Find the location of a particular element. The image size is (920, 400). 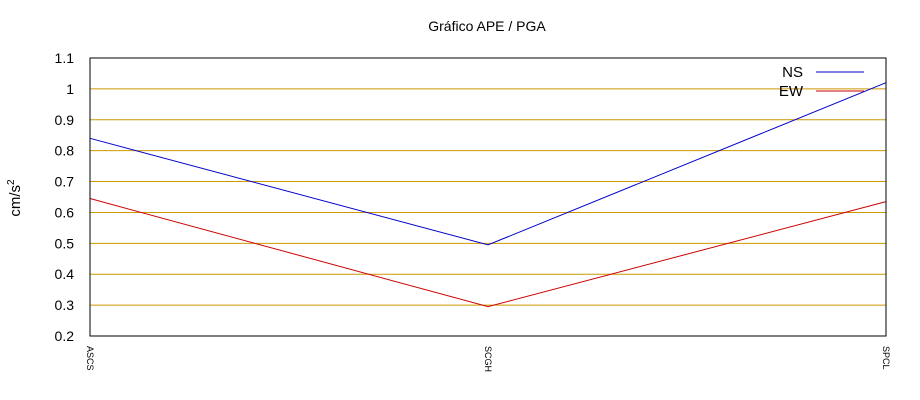

y-tick-label: 0.2 is located at coordinates (65, 336).